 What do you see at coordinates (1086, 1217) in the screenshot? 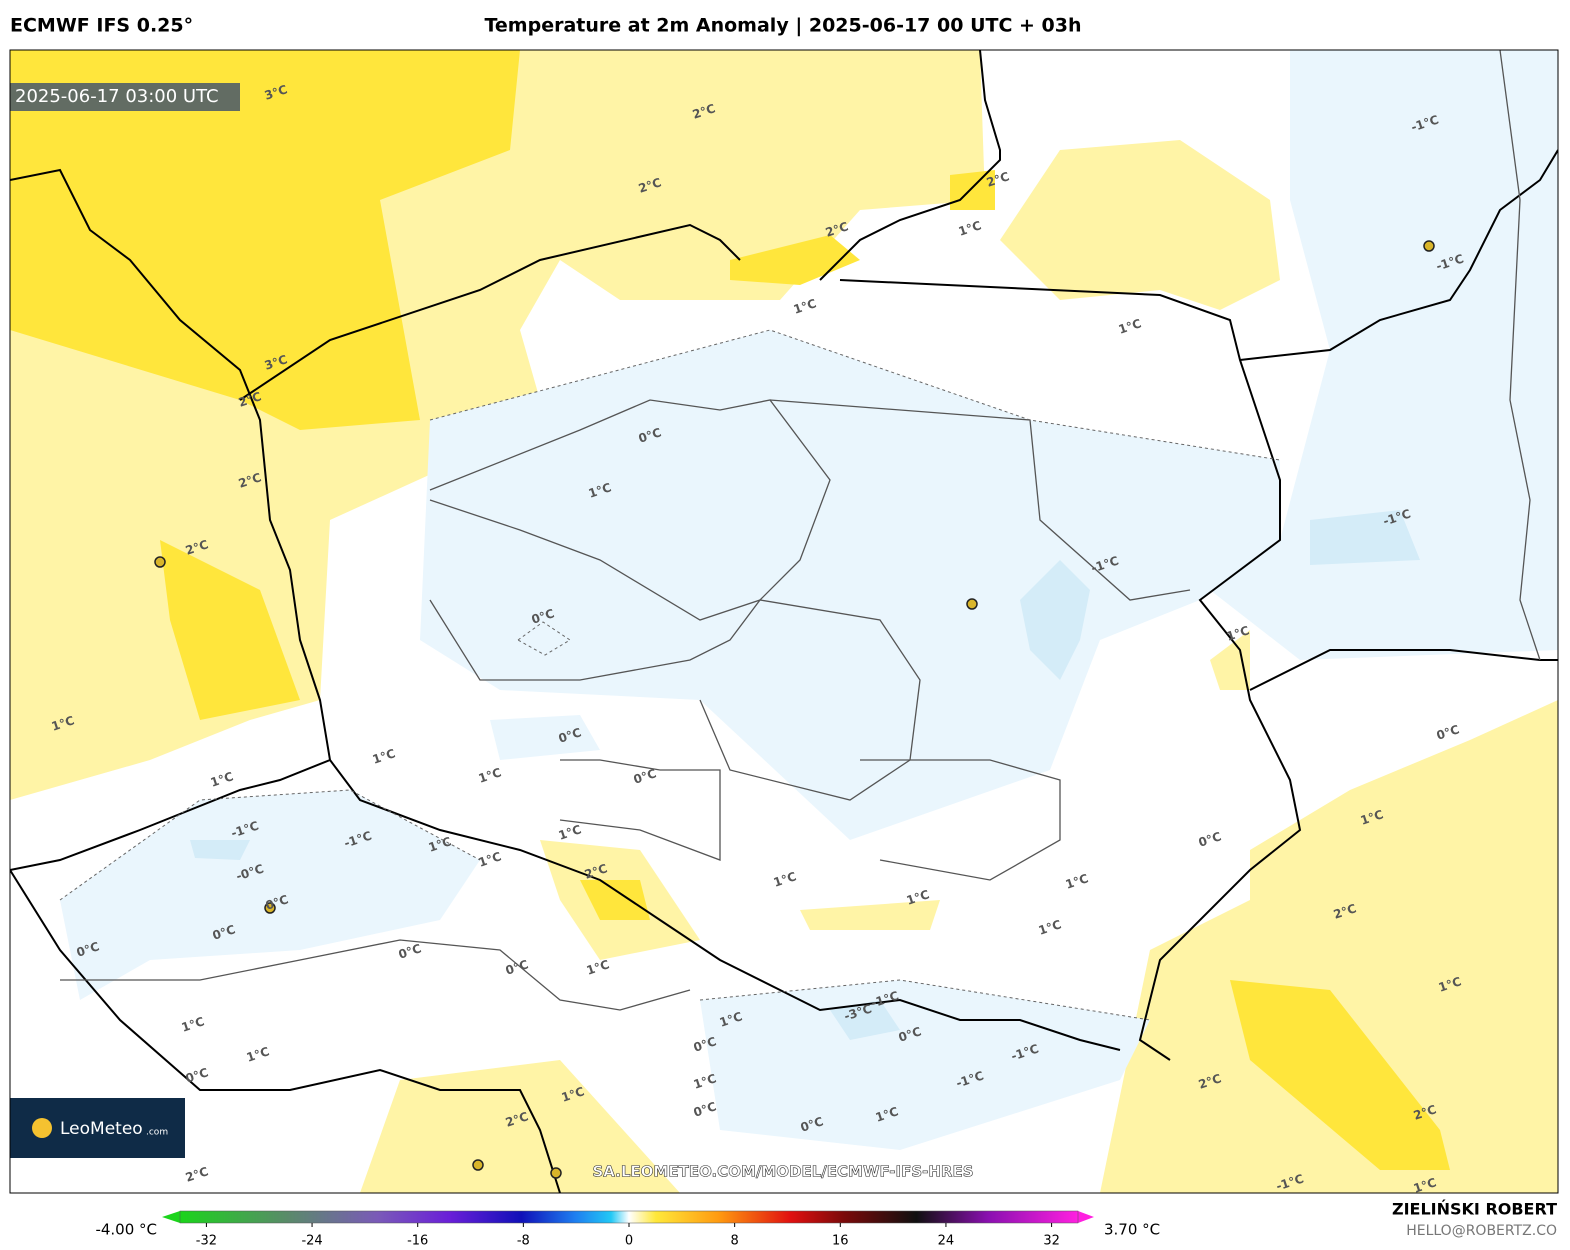
I see `colorbar-max-arrow` at bounding box center [1086, 1217].